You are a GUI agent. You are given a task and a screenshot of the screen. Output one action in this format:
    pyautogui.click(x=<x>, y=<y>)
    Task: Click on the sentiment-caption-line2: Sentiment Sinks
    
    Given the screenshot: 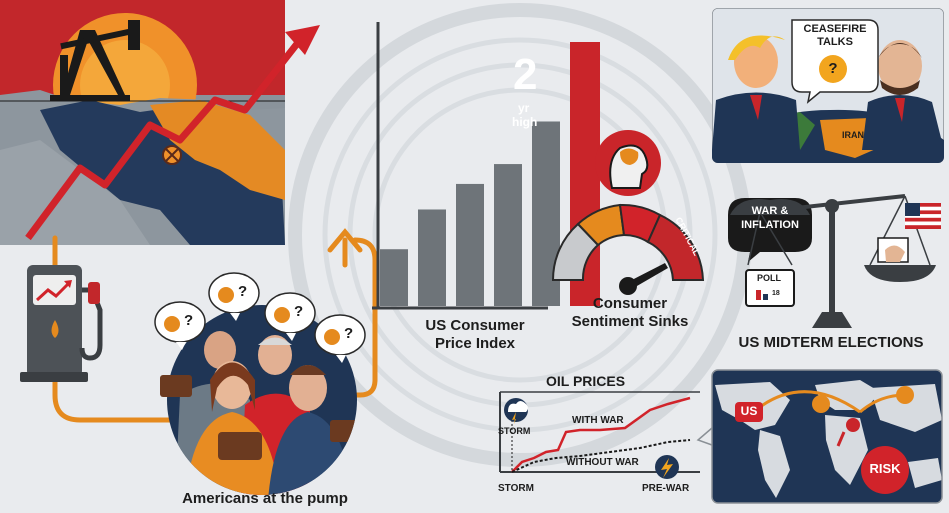 What is the action you would take?
    pyautogui.click(x=630, y=321)
    